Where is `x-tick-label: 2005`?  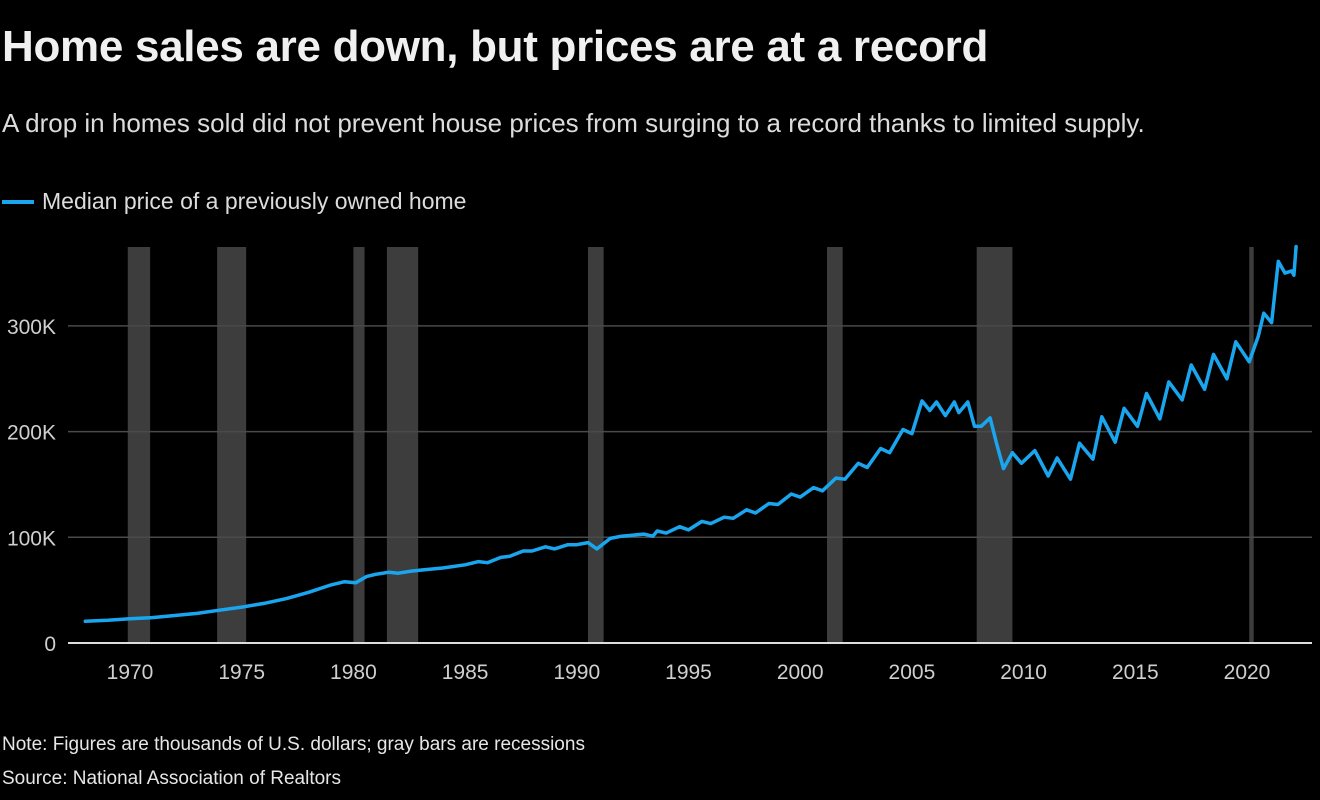 x-tick-label: 2005 is located at coordinates (912, 672).